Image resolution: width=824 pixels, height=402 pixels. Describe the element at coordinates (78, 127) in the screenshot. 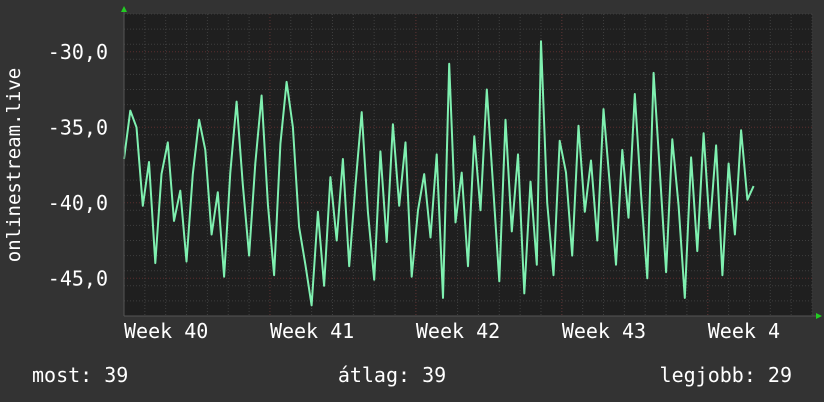

I see `y-tick-label: -35,0` at that location.